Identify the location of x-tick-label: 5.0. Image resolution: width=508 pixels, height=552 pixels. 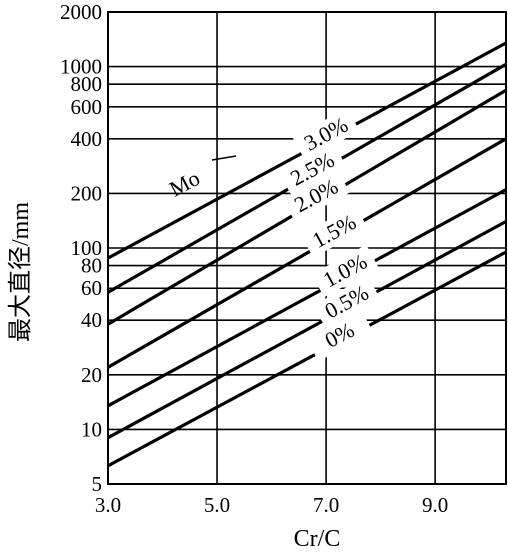
(217, 505).